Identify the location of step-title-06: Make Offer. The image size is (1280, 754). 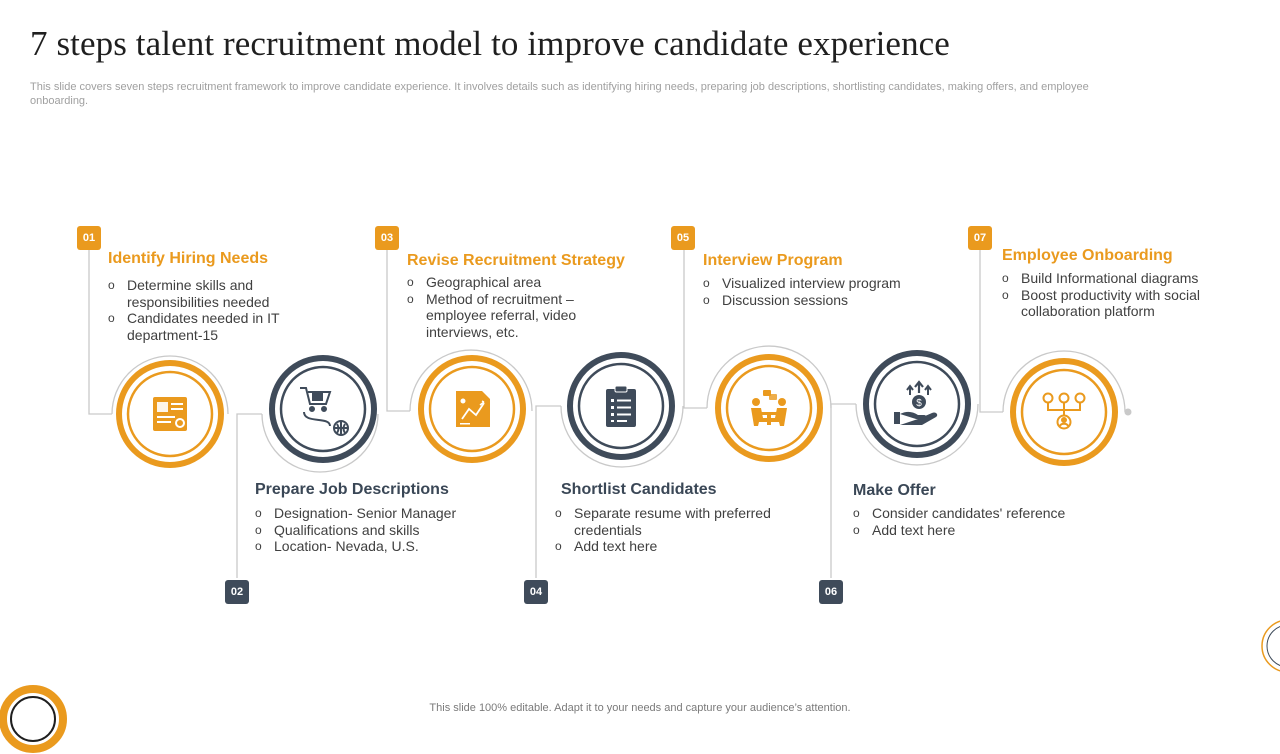
(894, 490).